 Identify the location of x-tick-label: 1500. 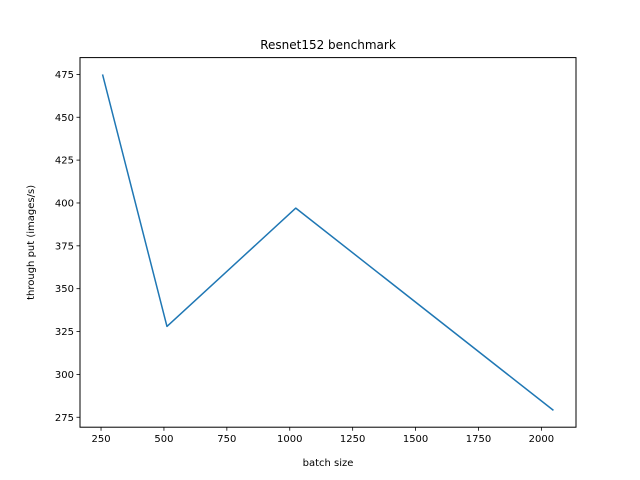
(415, 439).